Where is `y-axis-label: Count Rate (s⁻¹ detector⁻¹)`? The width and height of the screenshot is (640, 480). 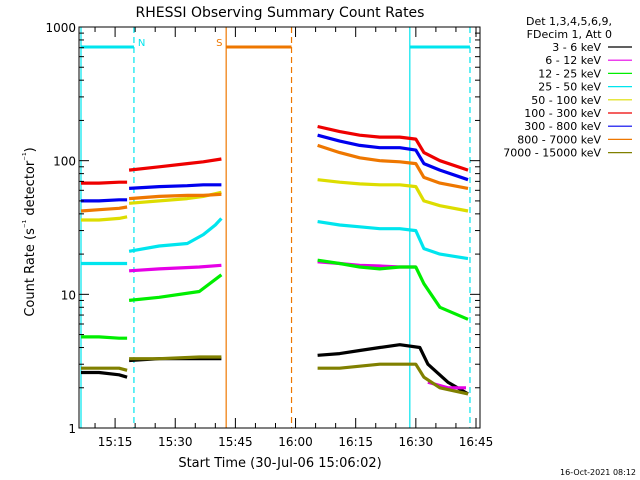
y-axis-label: Count Rate (s⁻¹ detector⁻¹) is located at coordinates (30, 231).